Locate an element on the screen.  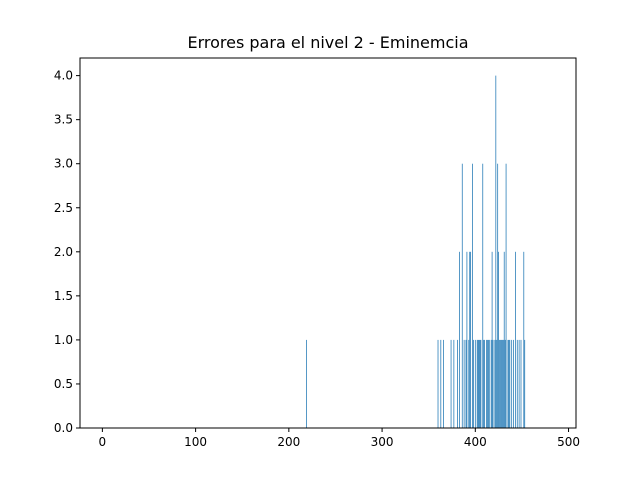
x-tick-label: 400 is located at coordinates (475, 442).